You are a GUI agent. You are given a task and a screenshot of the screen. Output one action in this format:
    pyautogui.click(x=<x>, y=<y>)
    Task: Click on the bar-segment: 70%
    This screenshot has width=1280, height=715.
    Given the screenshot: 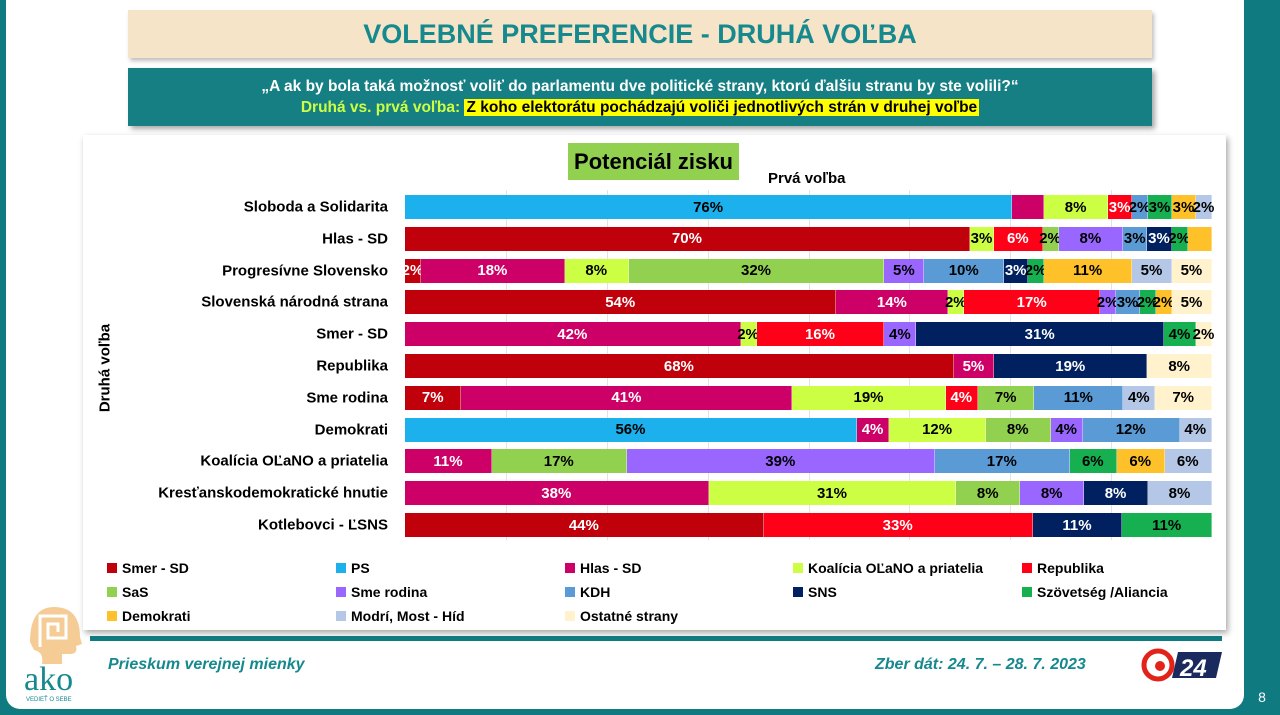 What is the action you would take?
    pyautogui.click(x=687, y=238)
    